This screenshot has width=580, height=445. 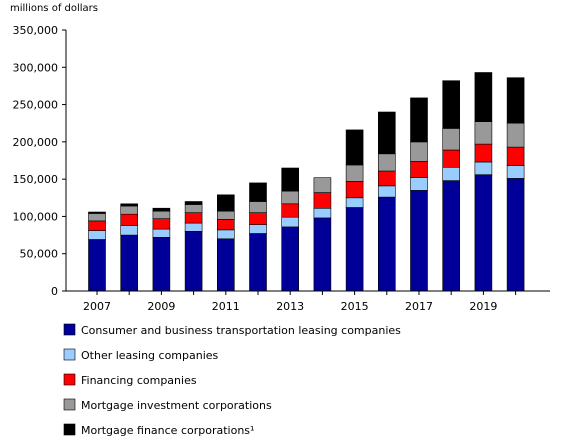 What do you see at coordinates (36, 142) in the screenshot?
I see `y-tick-label: 200,000` at bounding box center [36, 142].